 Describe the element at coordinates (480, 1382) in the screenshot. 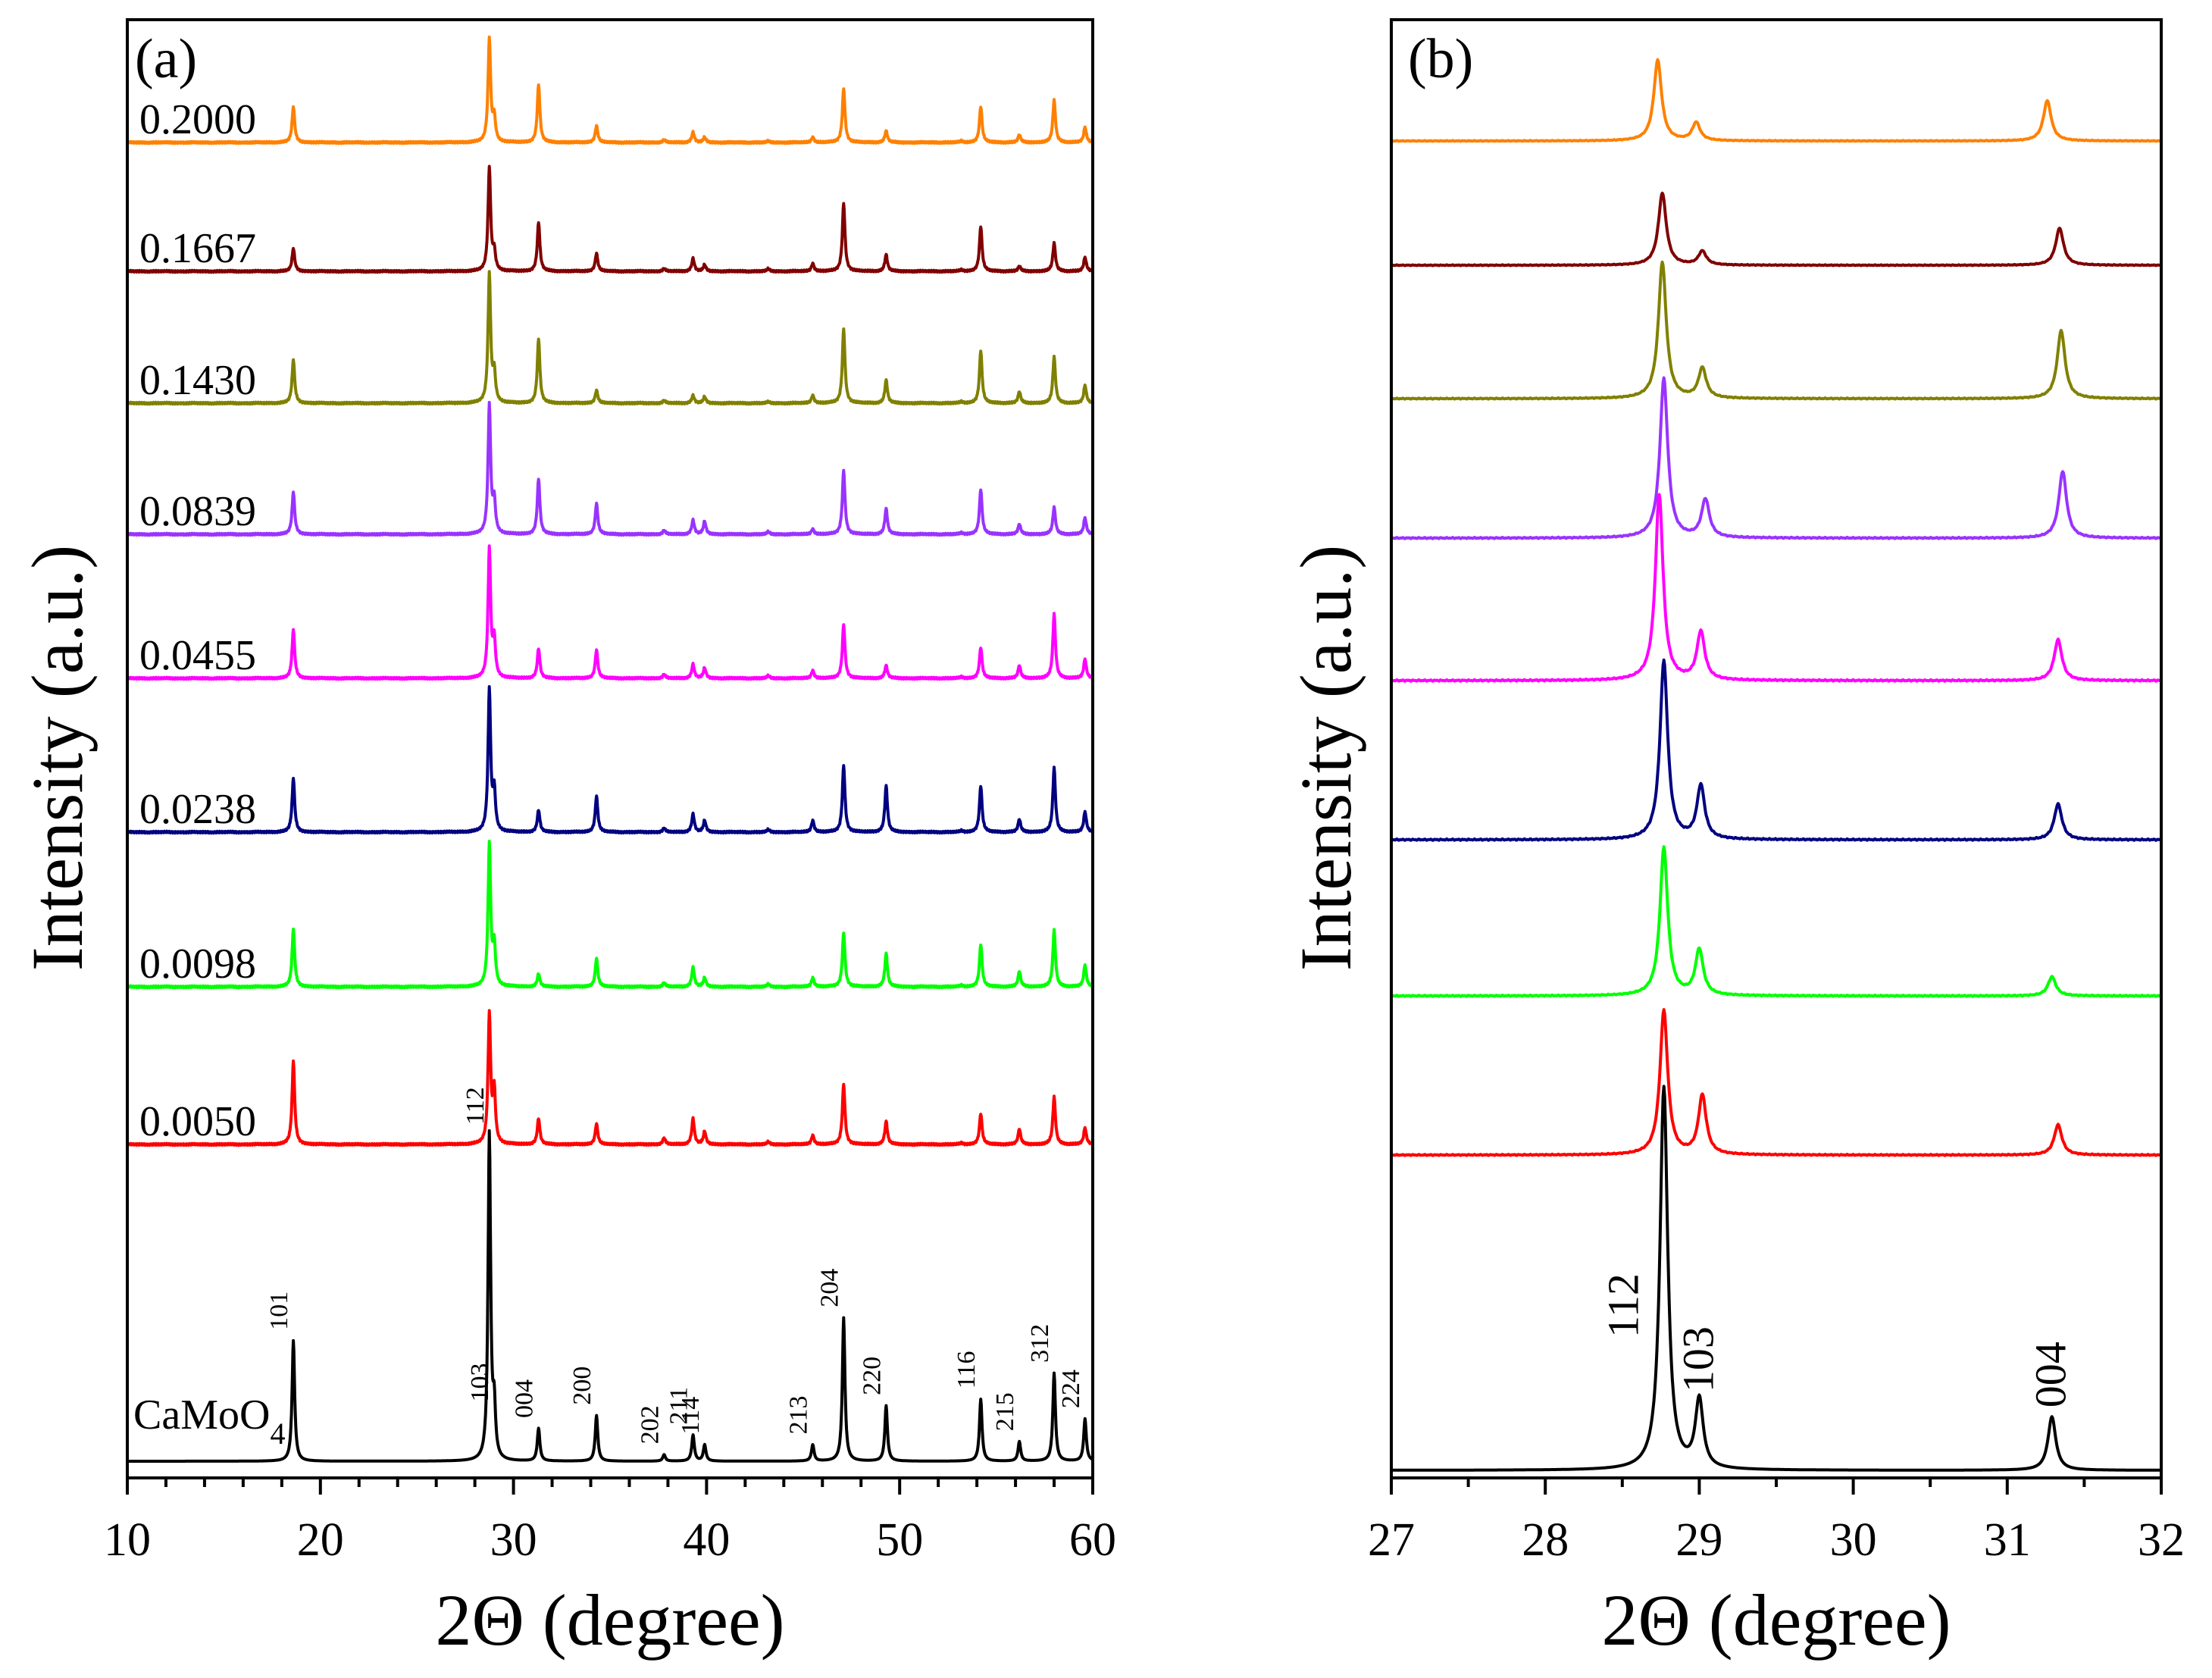

I see `panel-a-hkl-103: 103` at that location.